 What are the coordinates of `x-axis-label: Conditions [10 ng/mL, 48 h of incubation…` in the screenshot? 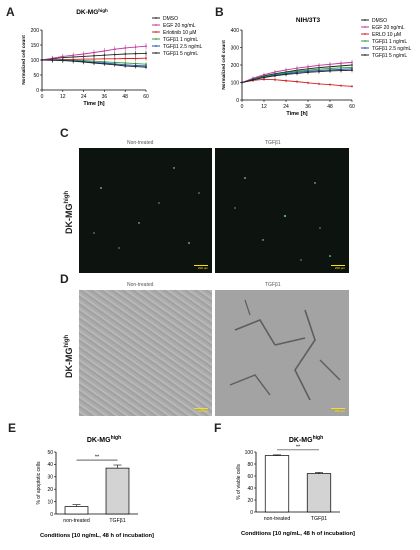 It's located at (298, 534).